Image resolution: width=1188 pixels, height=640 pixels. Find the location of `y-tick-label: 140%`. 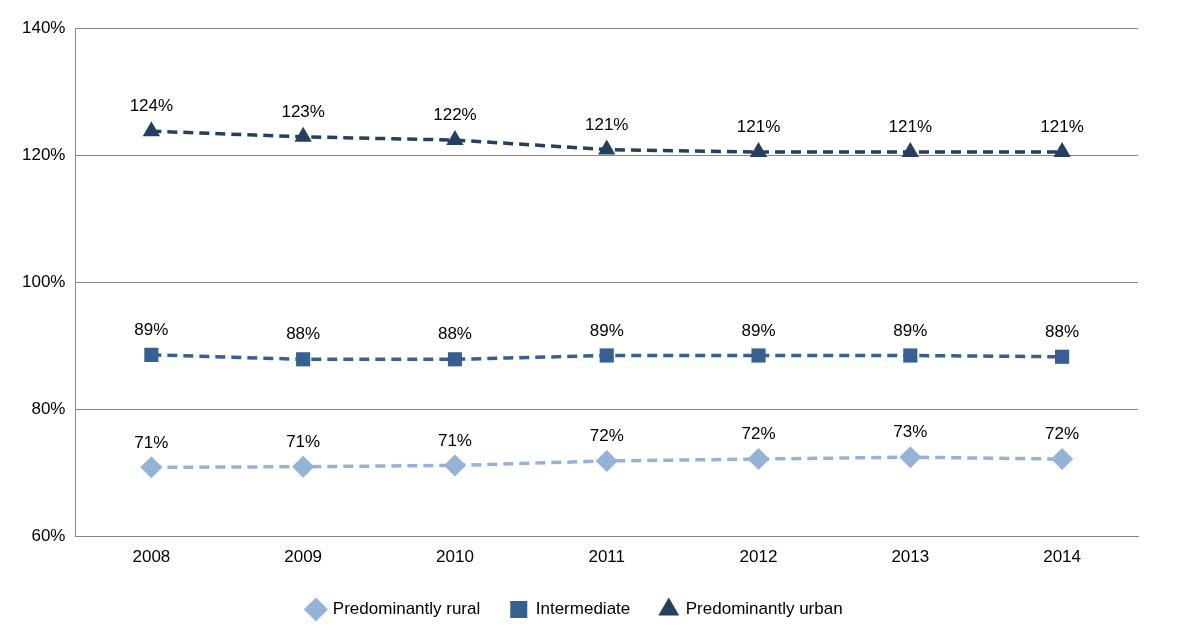

y-tick-label: 140% is located at coordinates (44, 27).